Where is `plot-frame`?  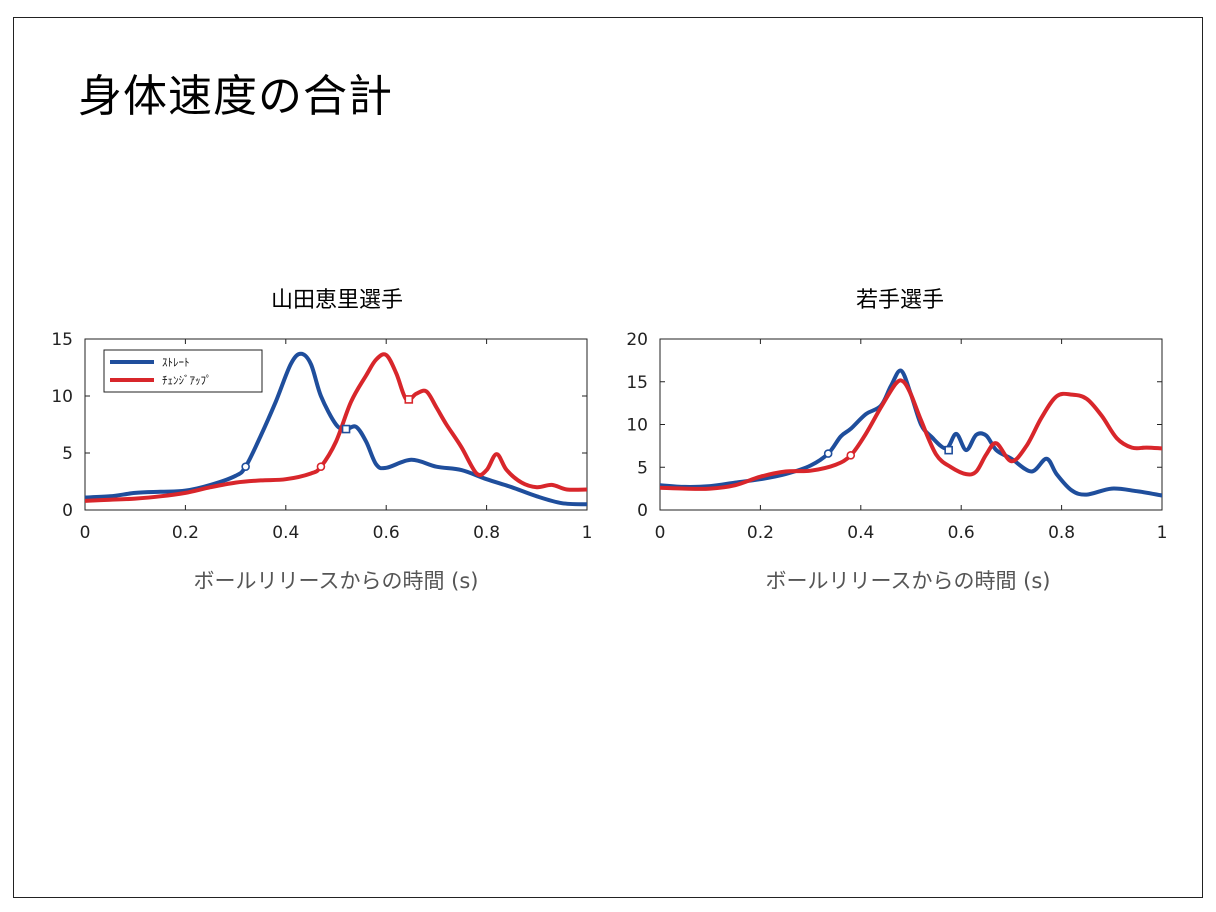 plot-frame is located at coordinates (336, 424).